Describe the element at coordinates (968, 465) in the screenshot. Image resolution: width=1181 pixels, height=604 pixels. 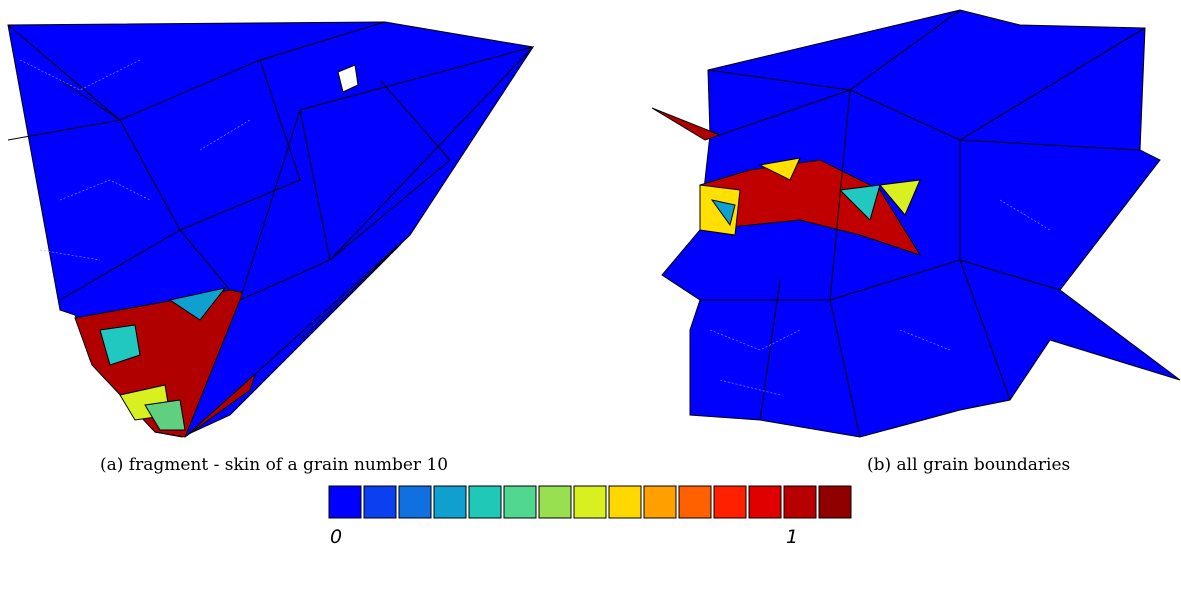
I see `caption-b: (b) all grain boundaries` at that location.